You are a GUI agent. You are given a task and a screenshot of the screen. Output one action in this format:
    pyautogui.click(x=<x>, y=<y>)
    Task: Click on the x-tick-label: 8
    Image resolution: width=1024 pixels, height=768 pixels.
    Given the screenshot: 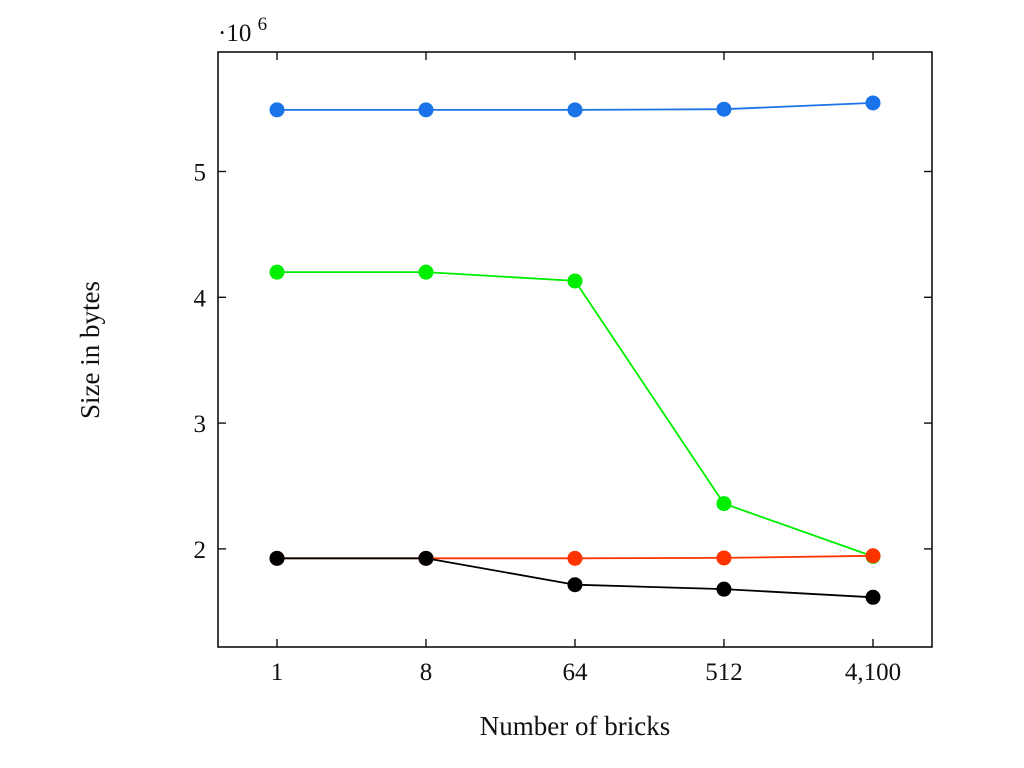 What is the action you would take?
    pyautogui.click(x=426, y=672)
    